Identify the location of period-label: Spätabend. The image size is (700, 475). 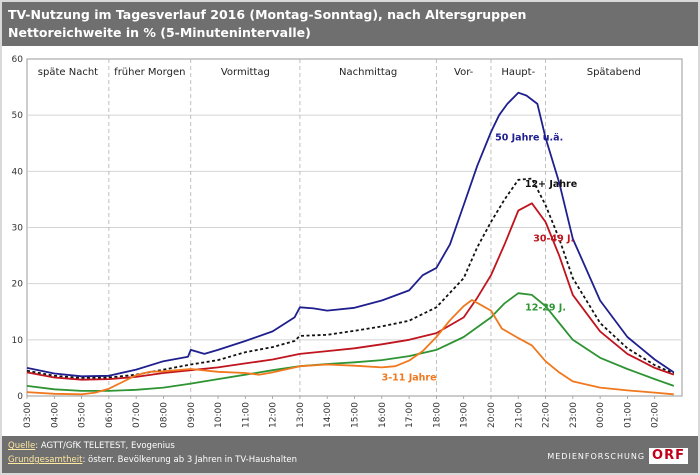
(614, 72).